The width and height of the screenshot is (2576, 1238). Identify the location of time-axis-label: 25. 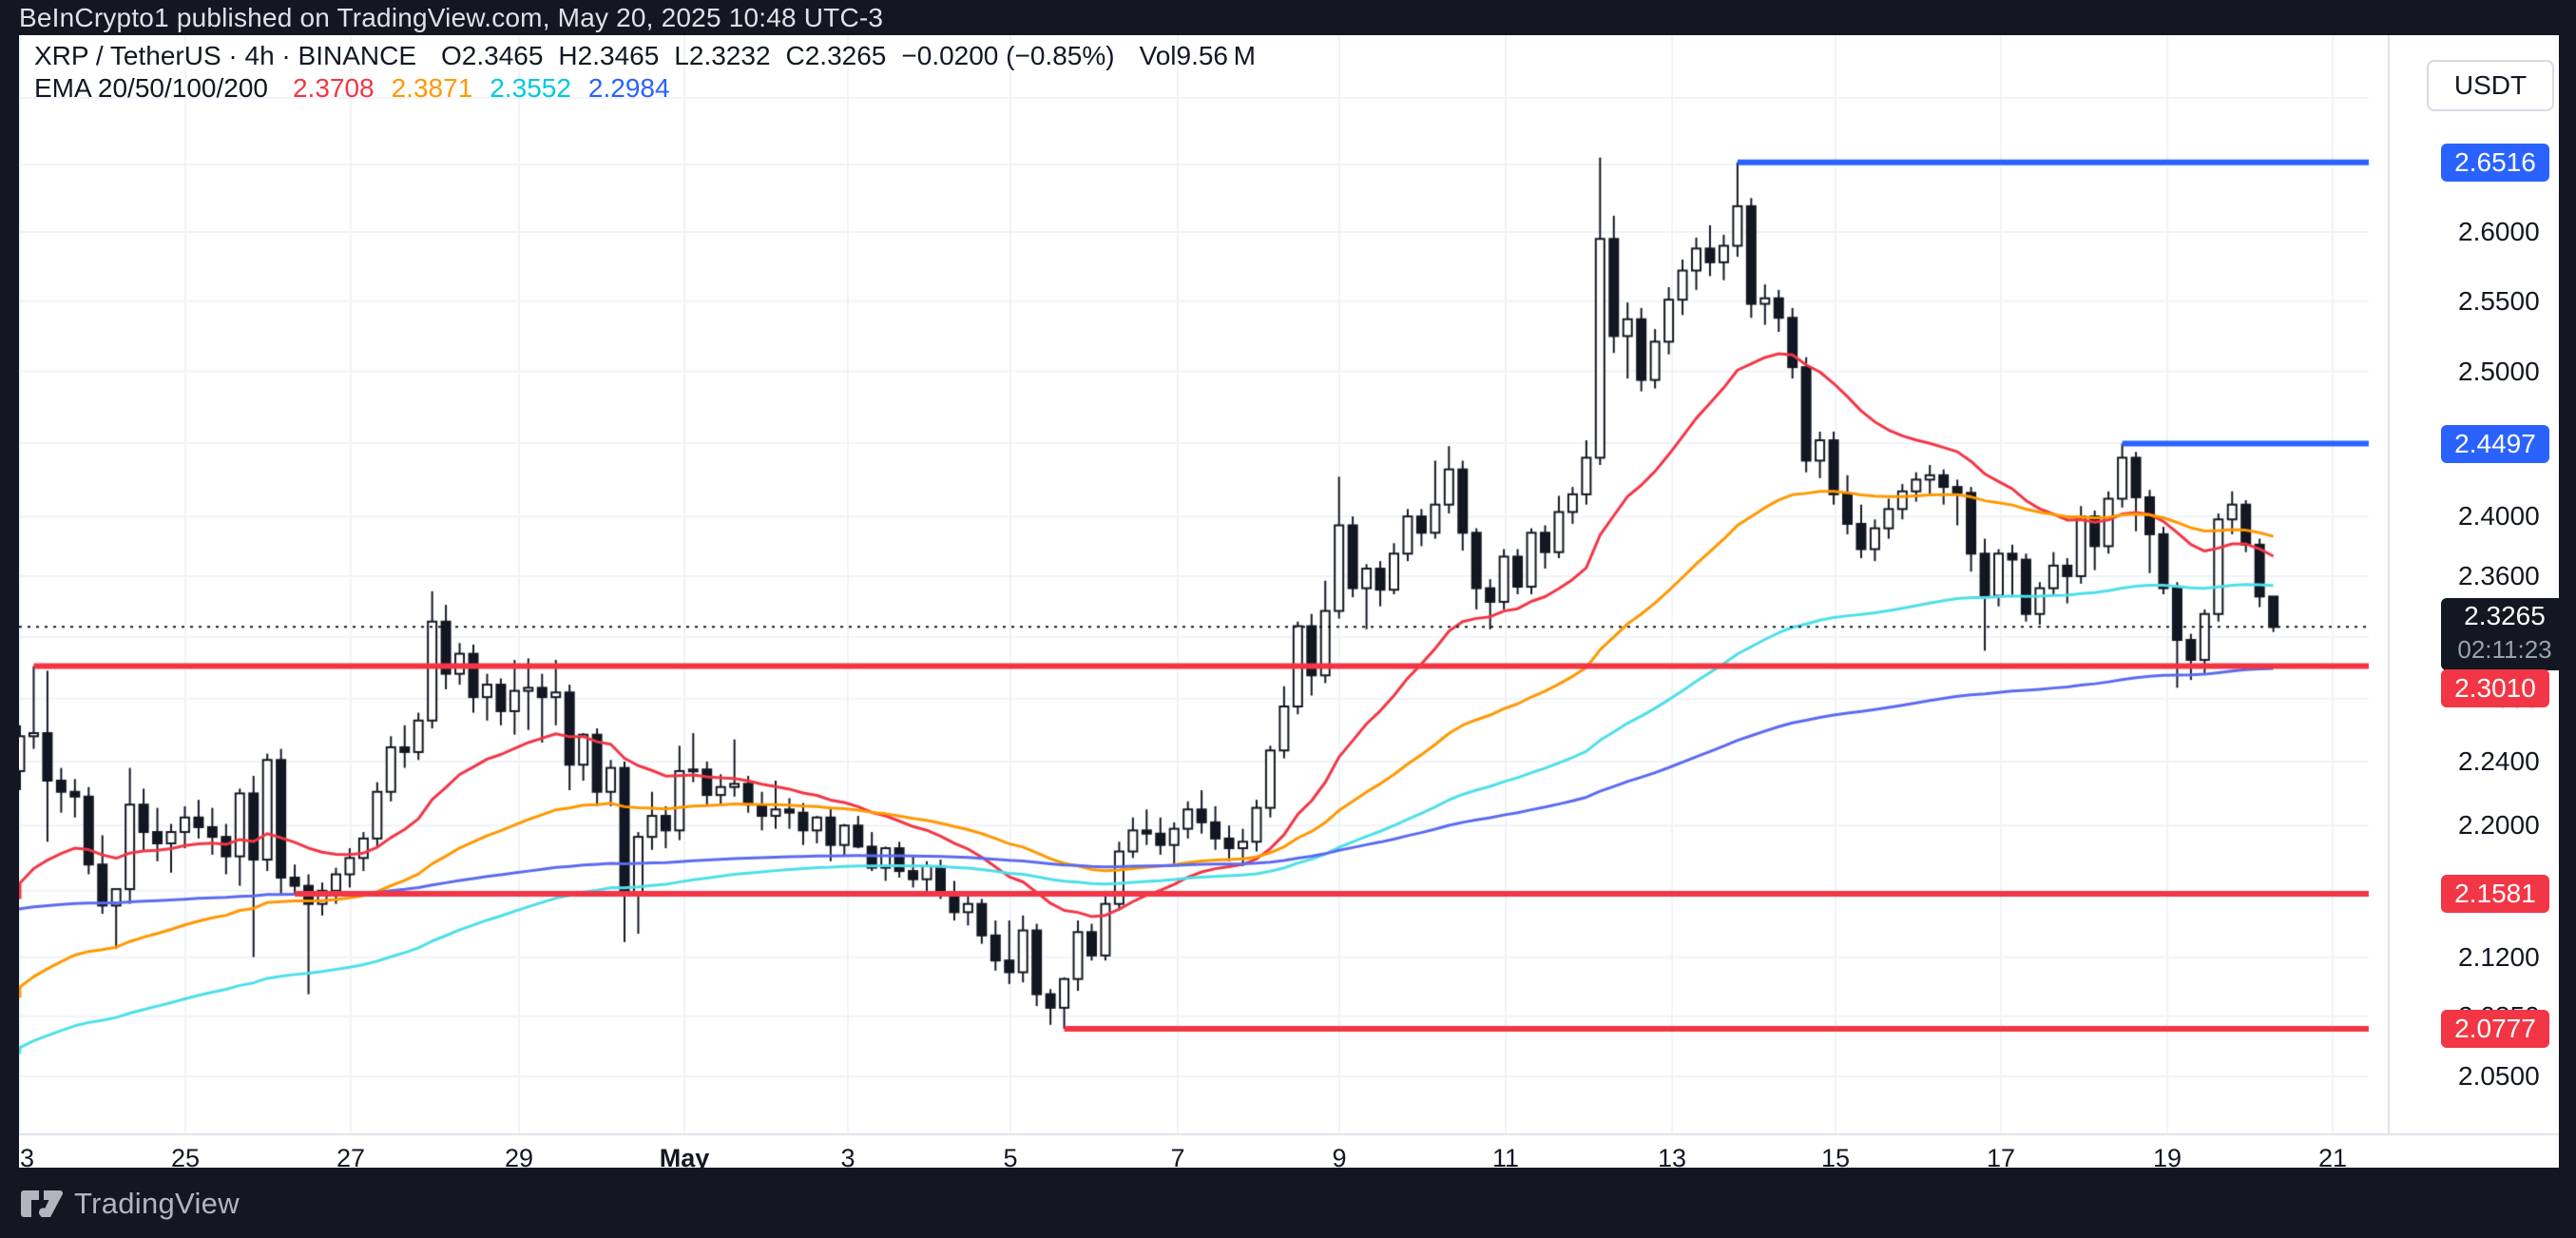
(186, 1156).